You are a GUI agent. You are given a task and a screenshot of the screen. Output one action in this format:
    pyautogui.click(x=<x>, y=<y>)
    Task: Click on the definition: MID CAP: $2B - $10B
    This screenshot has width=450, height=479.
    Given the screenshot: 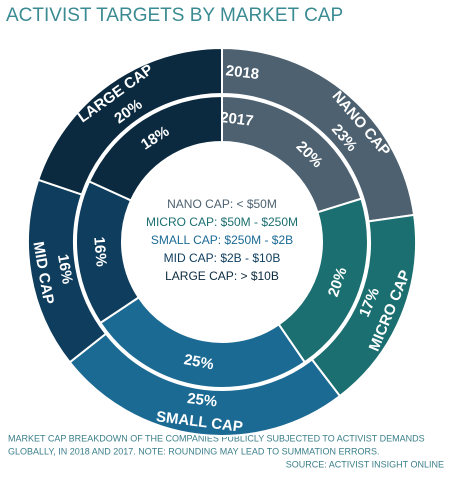 What is the action you would take?
    pyautogui.click(x=222, y=258)
    